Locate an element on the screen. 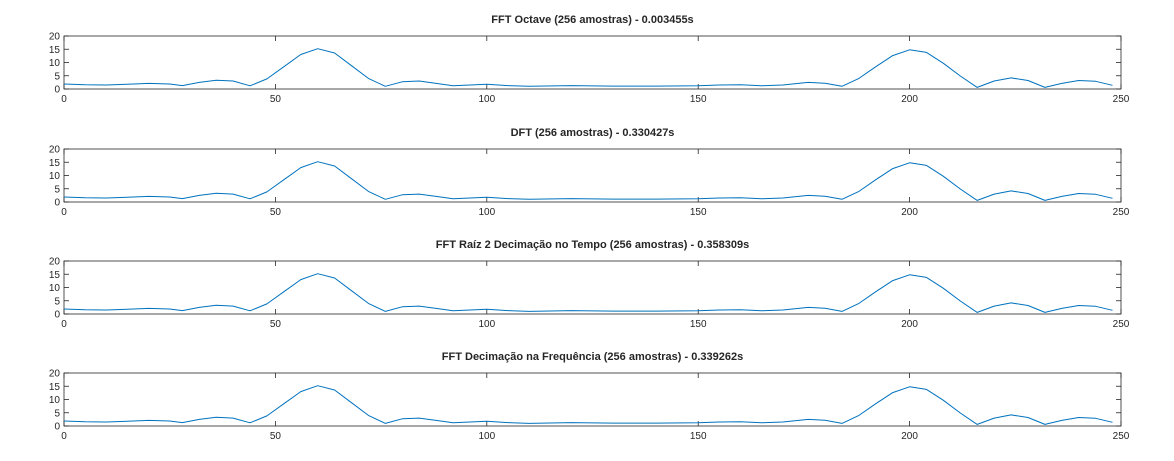  subplot-title: FFT Octave (256 amostras) - 0.003455s is located at coordinates (592, 20).